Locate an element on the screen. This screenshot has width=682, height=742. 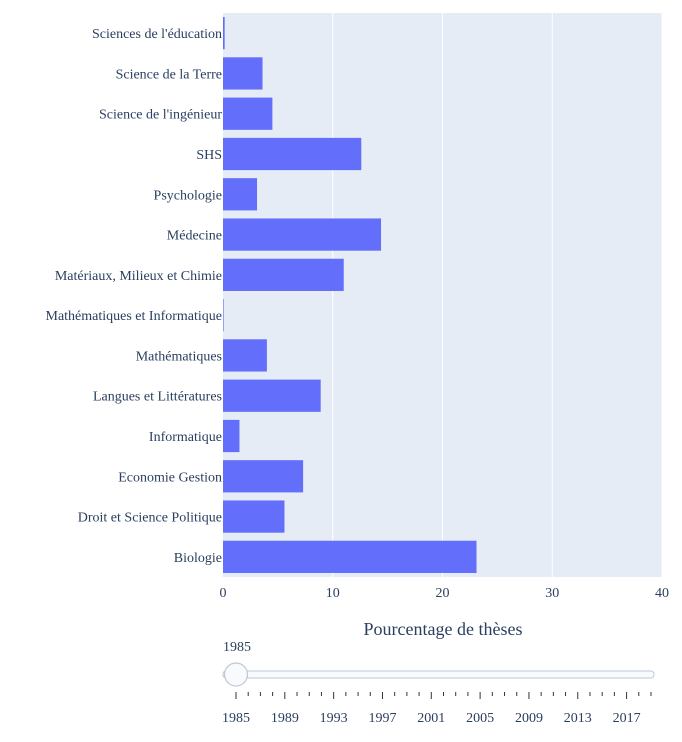
x-axis-ticks: 0 10 20 30 40 is located at coordinates (445, 593).